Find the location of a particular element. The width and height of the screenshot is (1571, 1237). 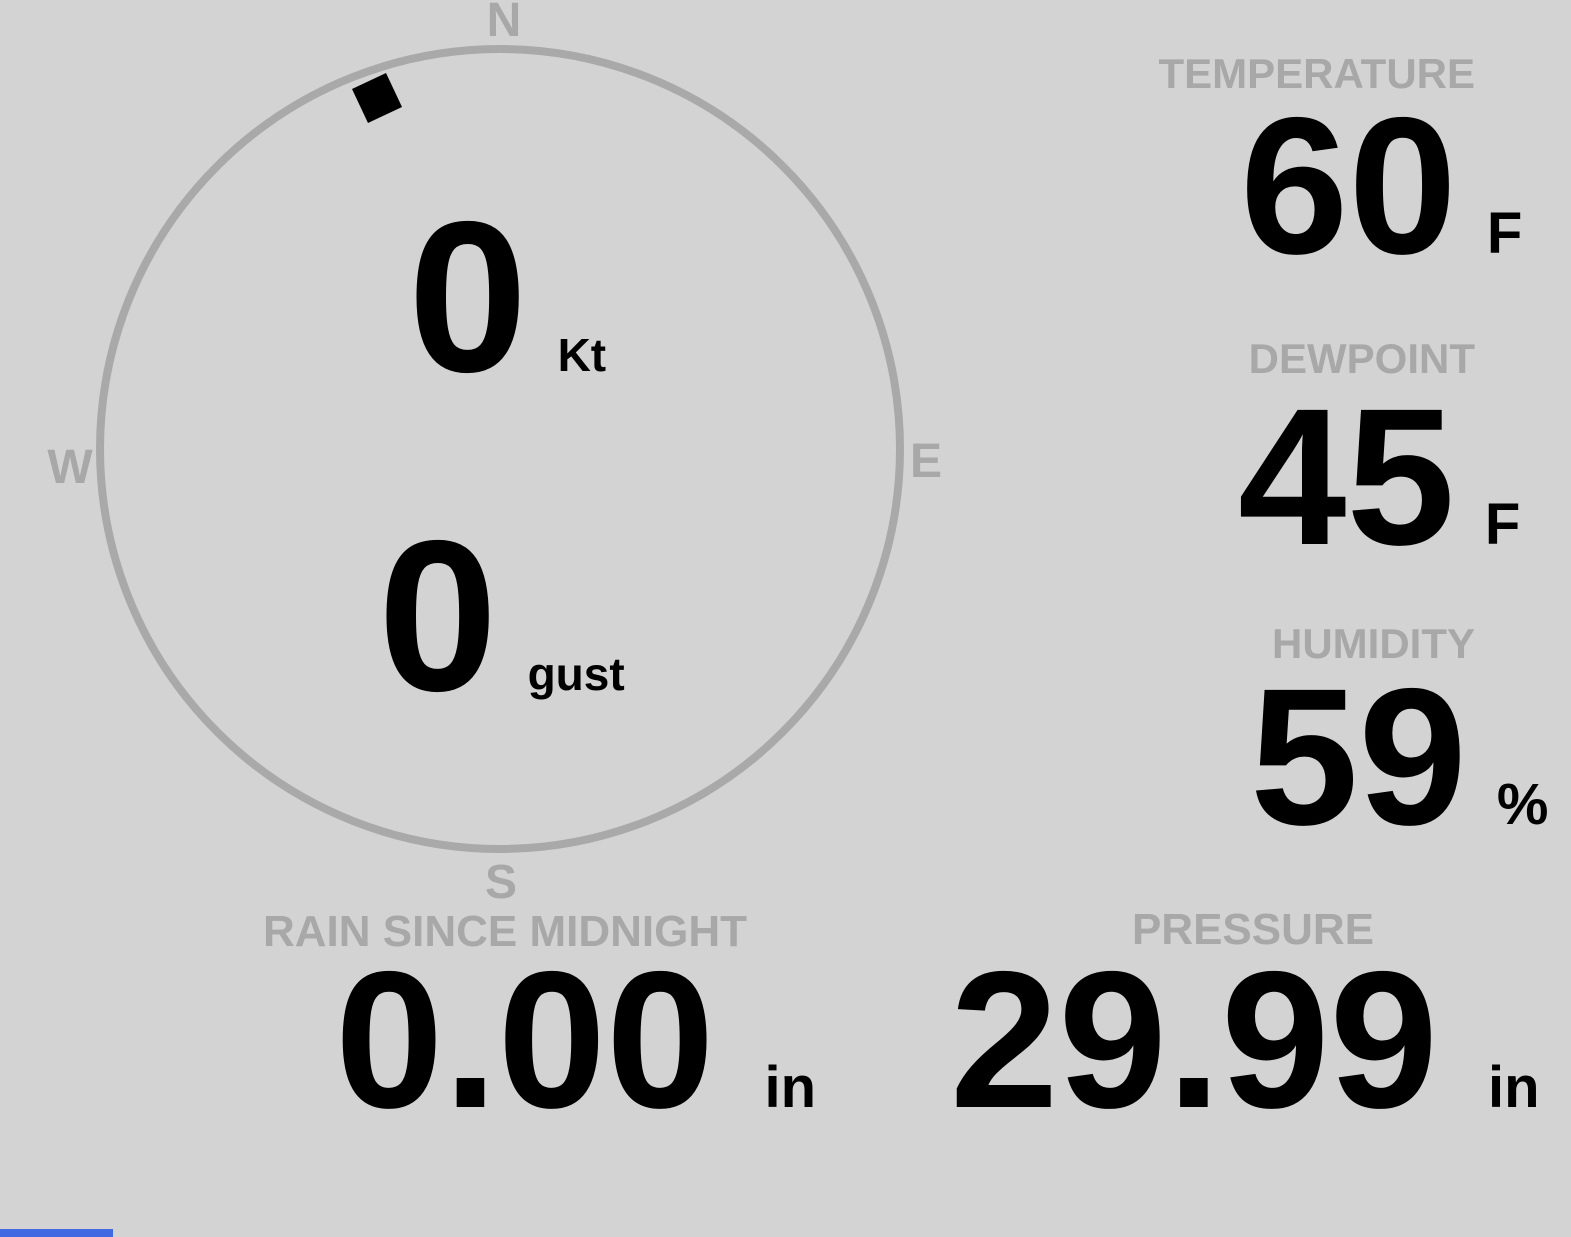

temperature-reading: 60 F is located at coordinates (1381, 186).